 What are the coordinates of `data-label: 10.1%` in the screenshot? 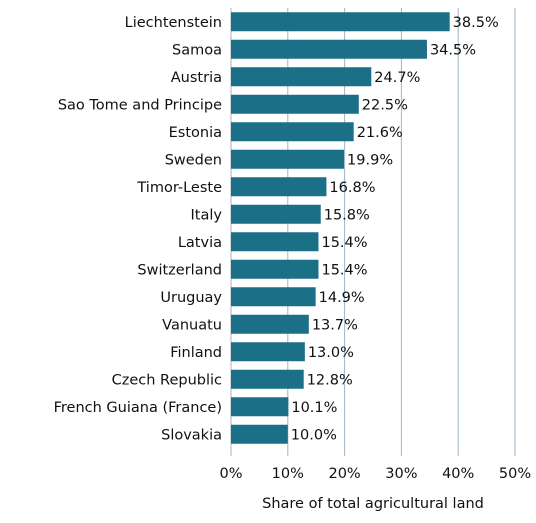 It's located at (314, 408).